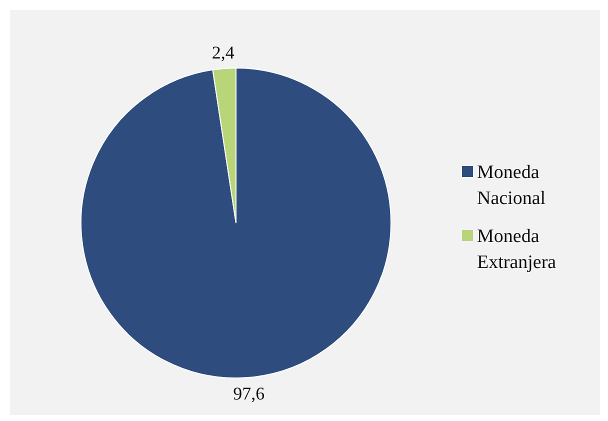  I want to click on data-label: 97,6, so click(249, 394).